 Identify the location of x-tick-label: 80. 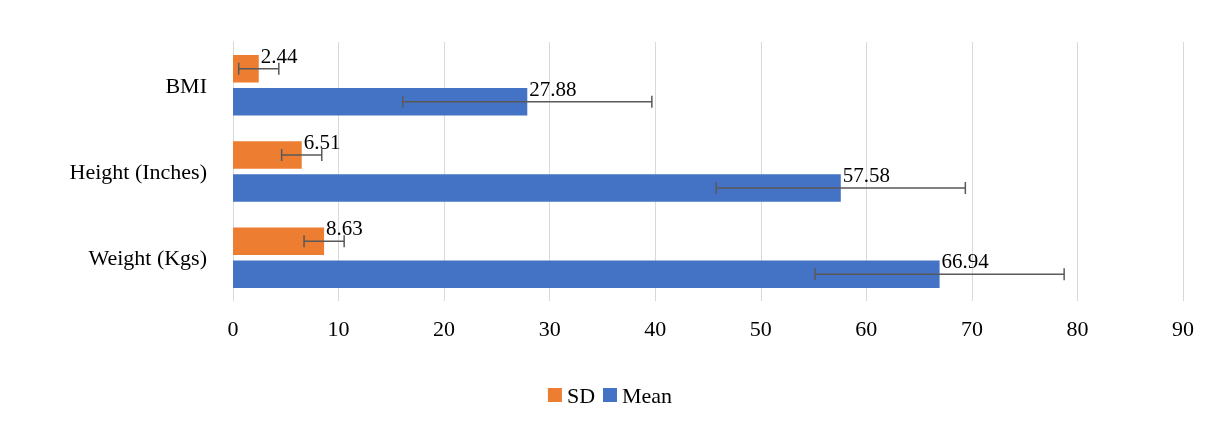
(1077, 328).